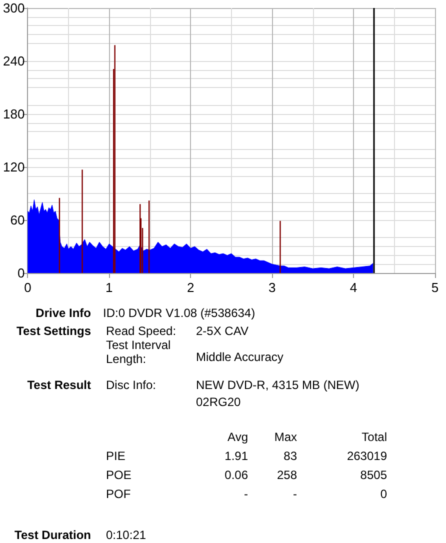 The width and height of the screenshot is (446, 543). I want to click on x-tick-label: 2, so click(190, 287).